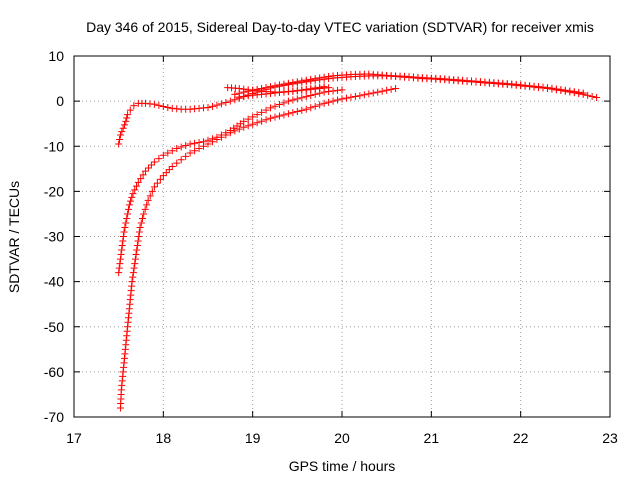 This screenshot has height=480, width=640. What do you see at coordinates (342, 466) in the screenshot?
I see `x-axis-label: GPS time / hours` at bounding box center [342, 466].